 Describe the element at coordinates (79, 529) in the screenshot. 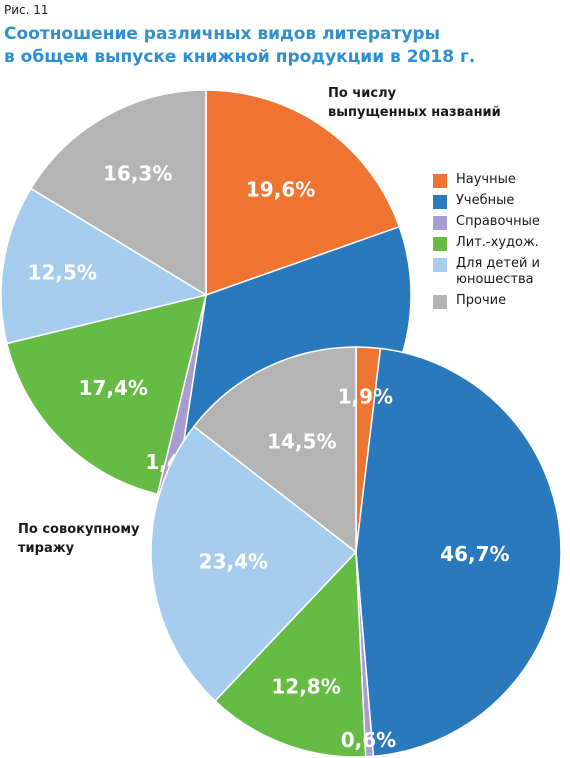

I see `pie-label-circulation-line-1: По совокупному` at that location.